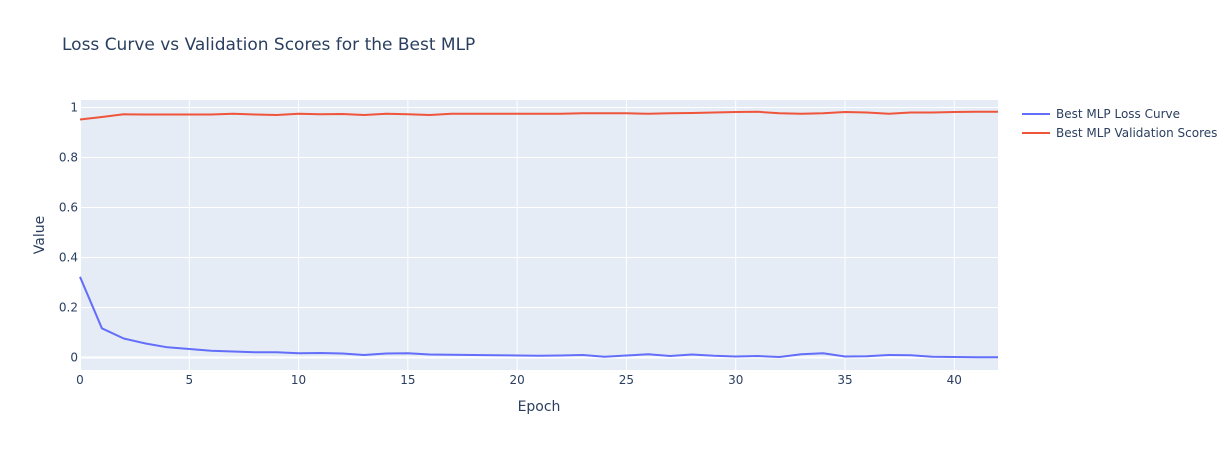 The width and height of the screenshot is (1224, 450). I want to click on legend-item-loss: Best MLP Loss Curve, so click(1101, 114).